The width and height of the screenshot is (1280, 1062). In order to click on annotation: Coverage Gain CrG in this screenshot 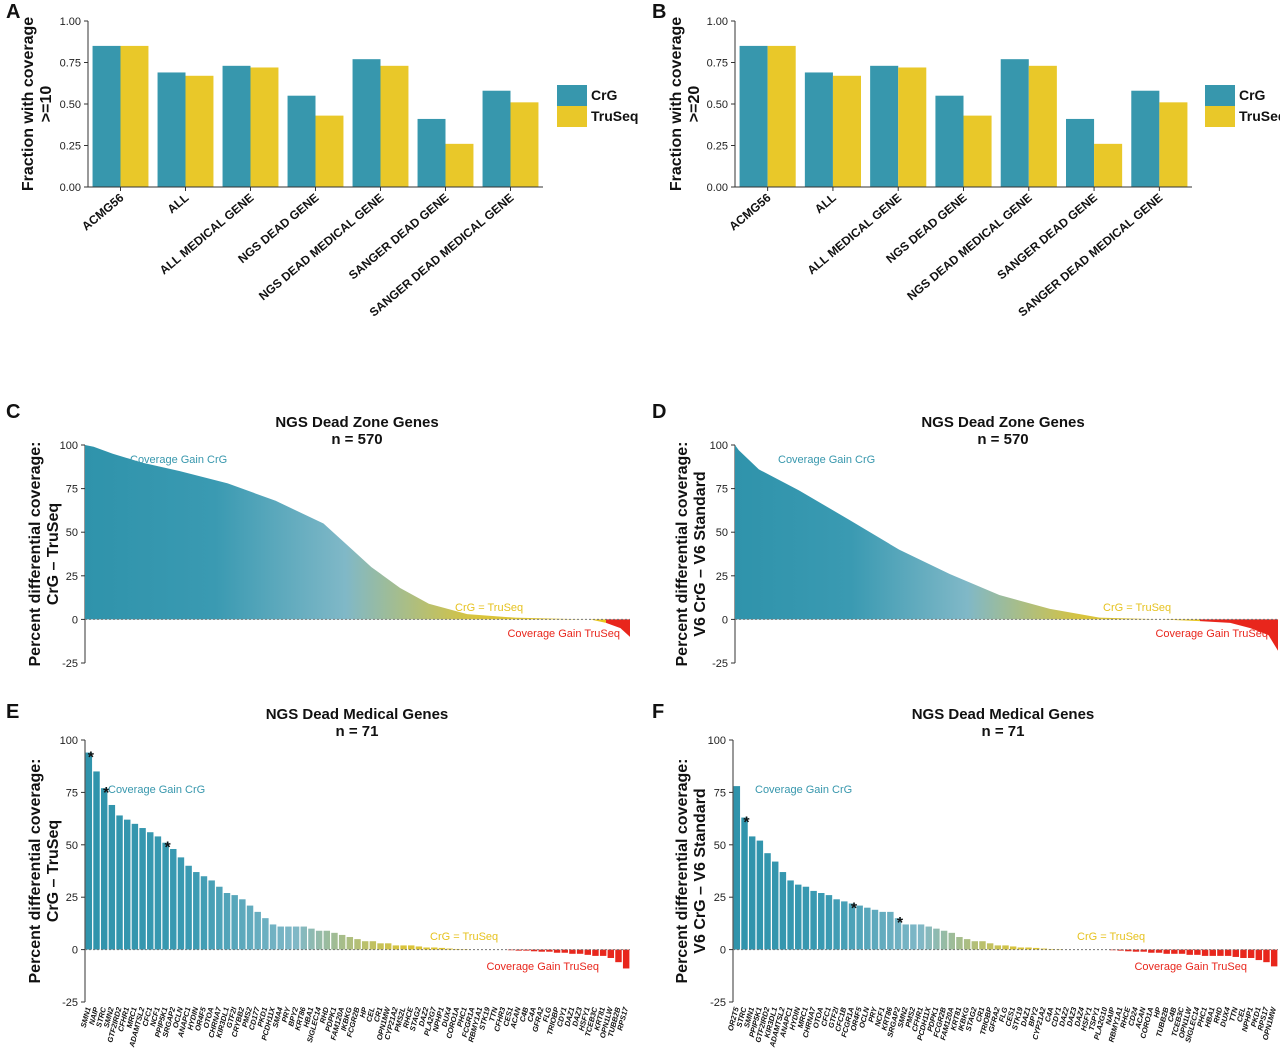, I will do `click(156, 790)`.